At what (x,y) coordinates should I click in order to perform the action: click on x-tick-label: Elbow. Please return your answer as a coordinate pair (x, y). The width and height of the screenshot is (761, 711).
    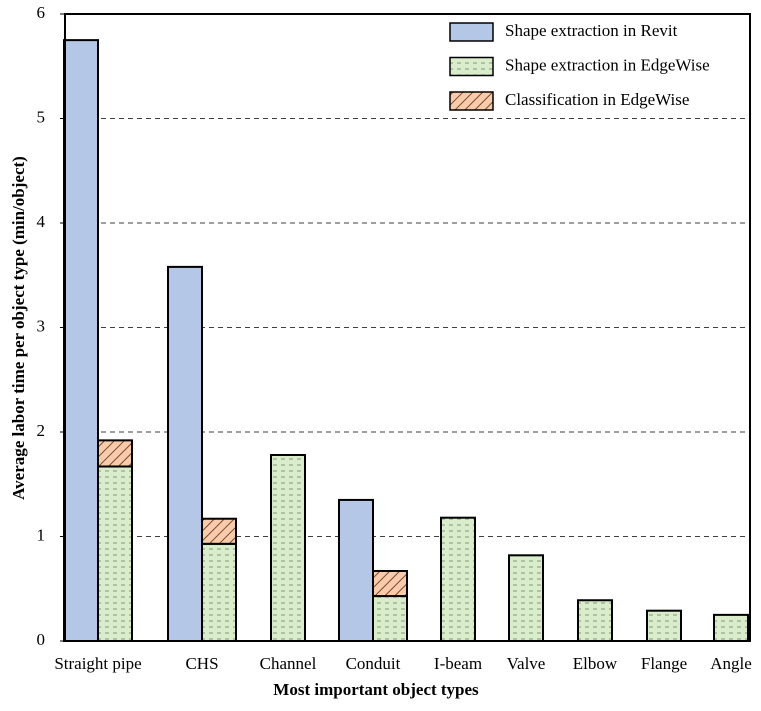
    Looking at the image, I should click on (595, 663).